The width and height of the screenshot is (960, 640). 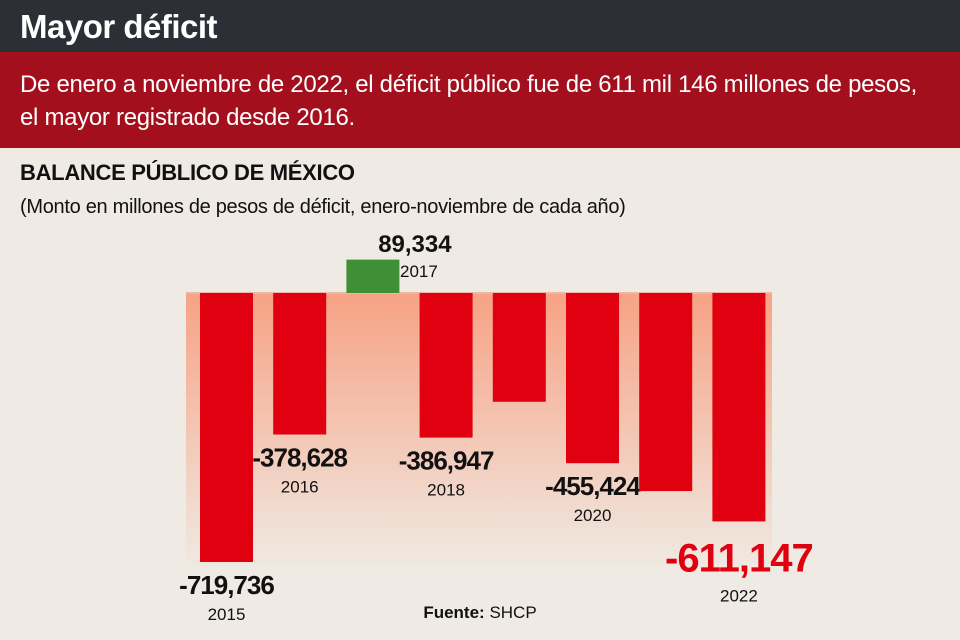 What do you see at coordinates (593, 515) in the screenshot?
I see `year-label-2020: 2020` at bounding box center [593, 515].